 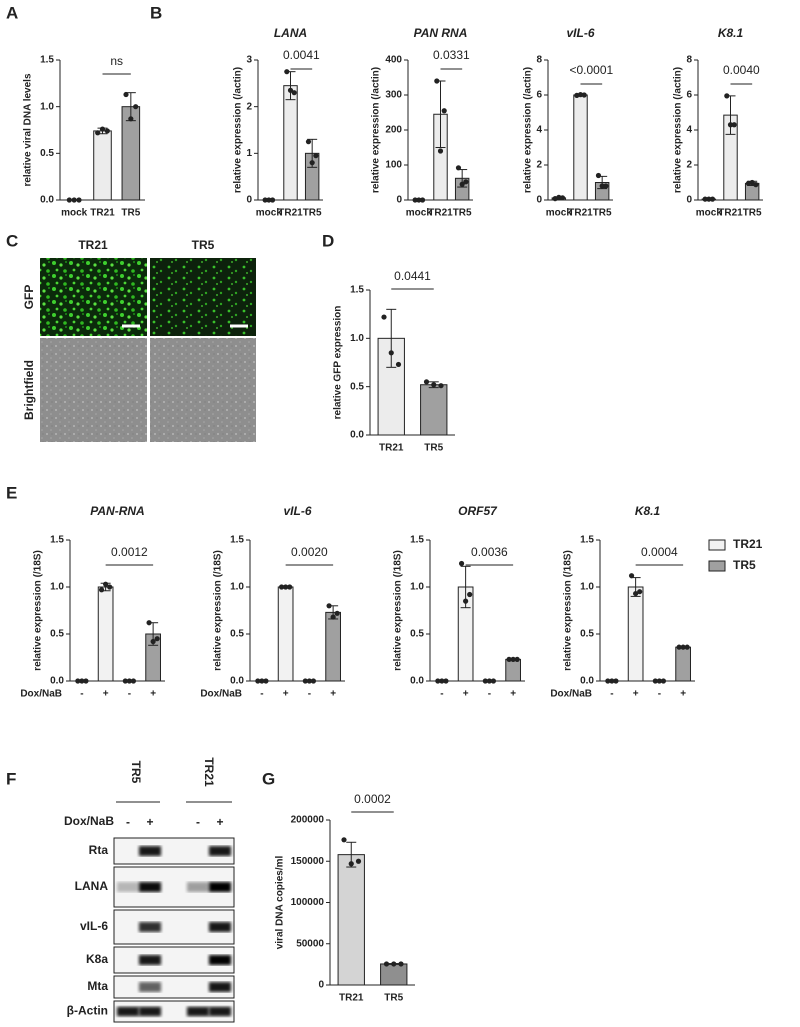 I want to click on significance-label: ns, so click(x=116, y=61).